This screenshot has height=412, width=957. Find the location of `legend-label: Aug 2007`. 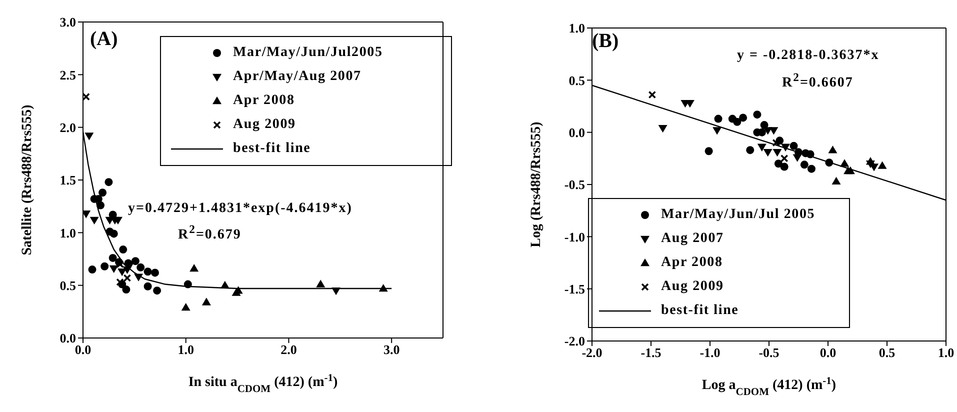

legend-label: Aug 2007 is located at coordinates (692, 239).